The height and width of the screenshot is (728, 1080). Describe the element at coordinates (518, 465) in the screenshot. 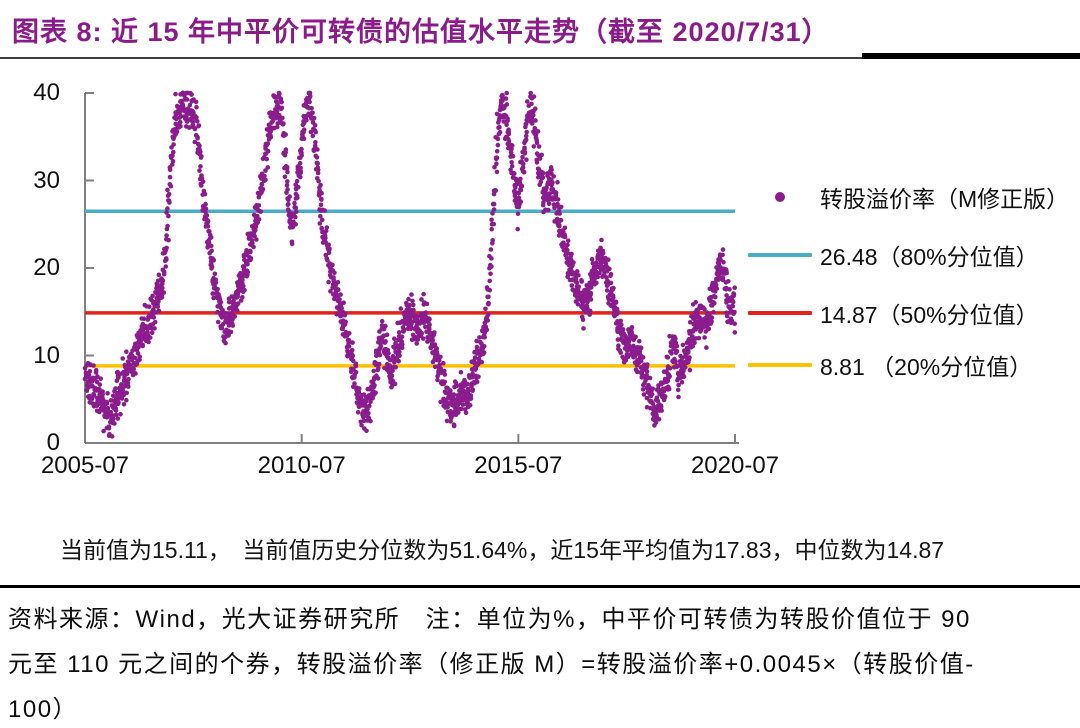

I see `x-axis-label: 2015-07` at that location.